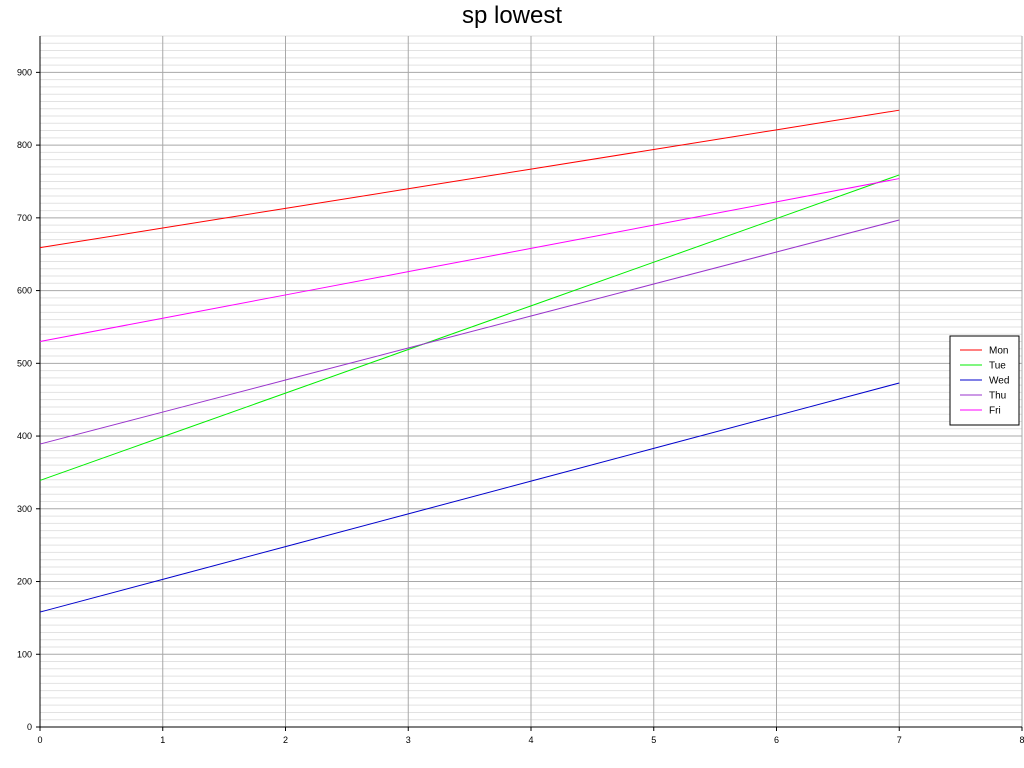 The image size is (1024, 768). I want to click on y-tick-label: 400, so click(24, 436).